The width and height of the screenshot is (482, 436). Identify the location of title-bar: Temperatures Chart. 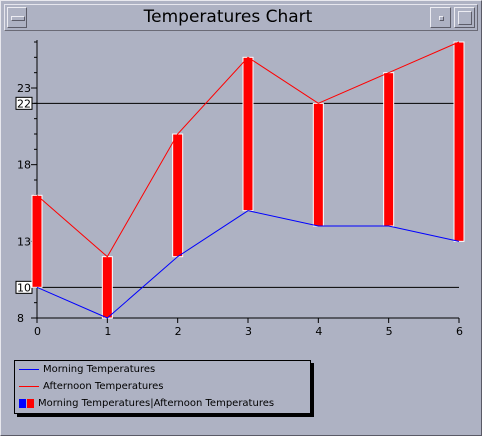
(241, 17).